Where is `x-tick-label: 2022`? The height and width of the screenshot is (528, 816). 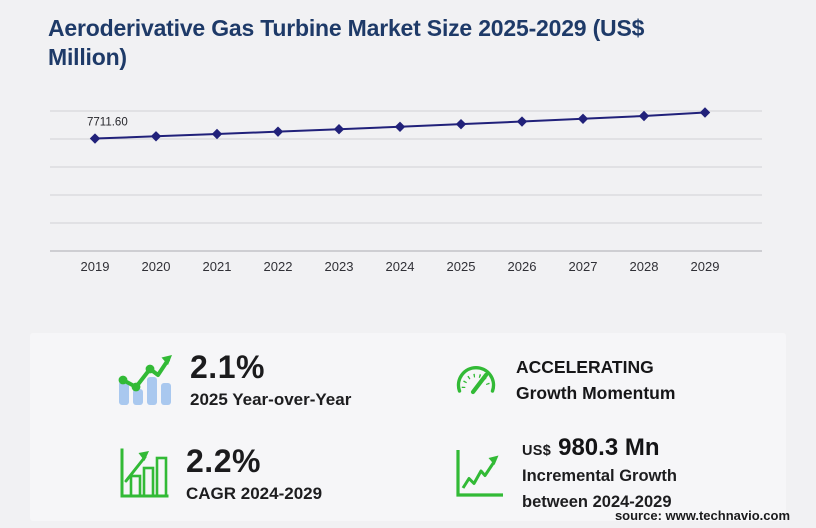
x-tick-label: 2022 is located at coordinates (278, 266).